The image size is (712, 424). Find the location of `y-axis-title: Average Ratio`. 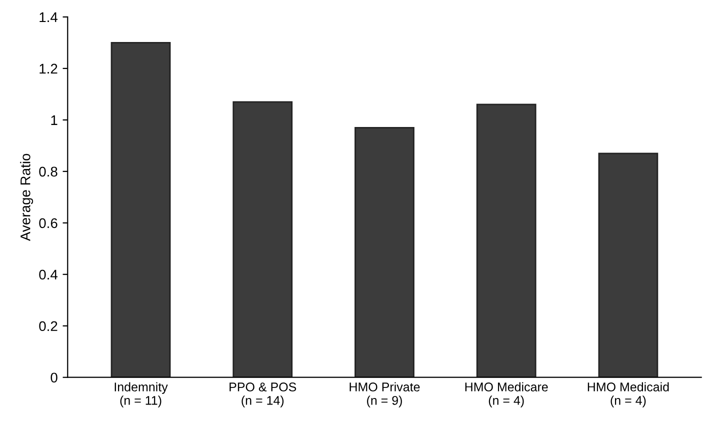

y-axis-title: Average Ratio is located at coordinates (27, 198).